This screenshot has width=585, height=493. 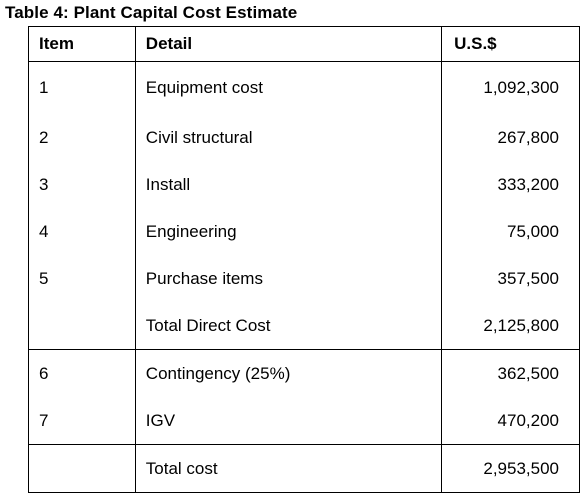 I want to click on cell-detail: Total Direct Cost, so click(x=288, y=326).